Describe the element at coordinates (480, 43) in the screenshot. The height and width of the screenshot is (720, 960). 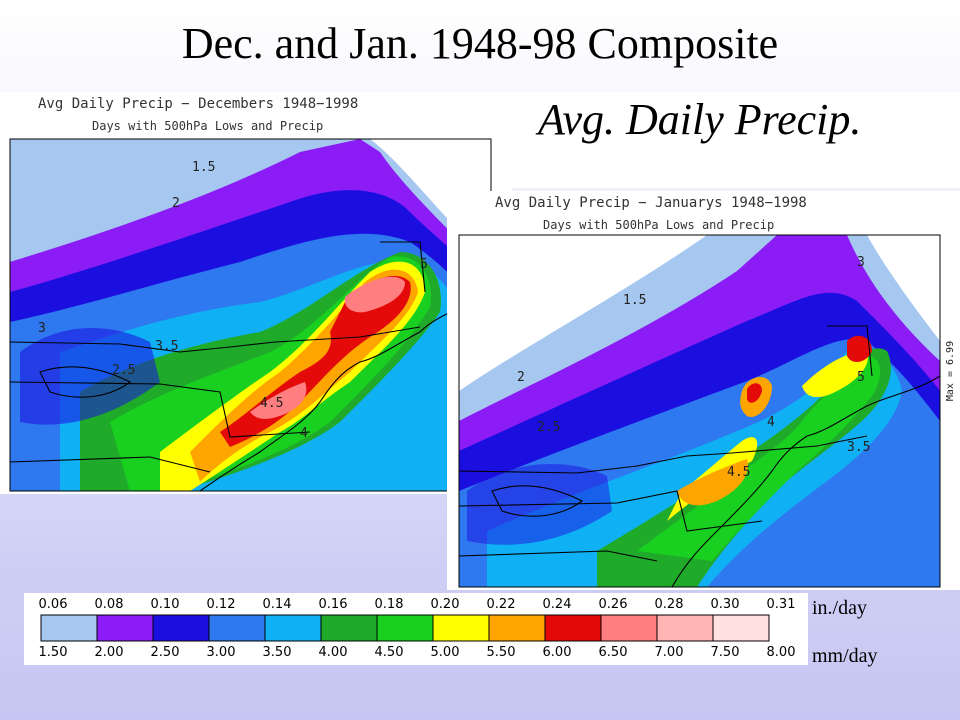
I see `slide-title: Dec. and Jan. 1948-98 Composite` at that location.